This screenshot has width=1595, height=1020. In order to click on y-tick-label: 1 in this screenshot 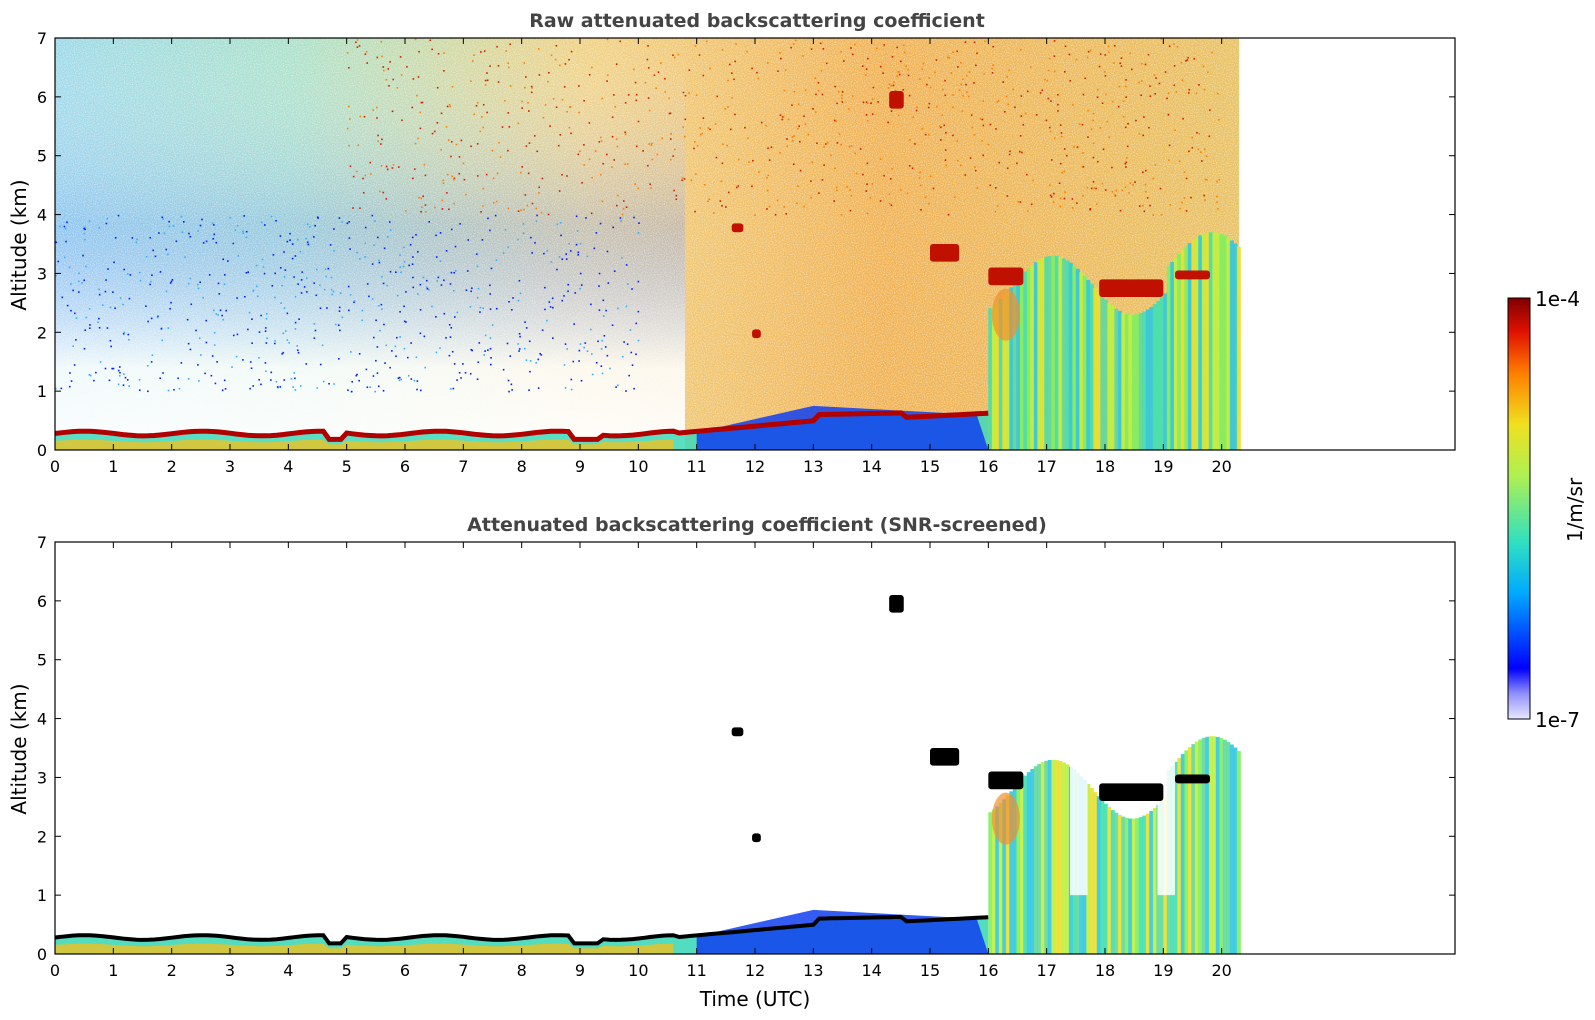, I will do `click(42, 391)`.